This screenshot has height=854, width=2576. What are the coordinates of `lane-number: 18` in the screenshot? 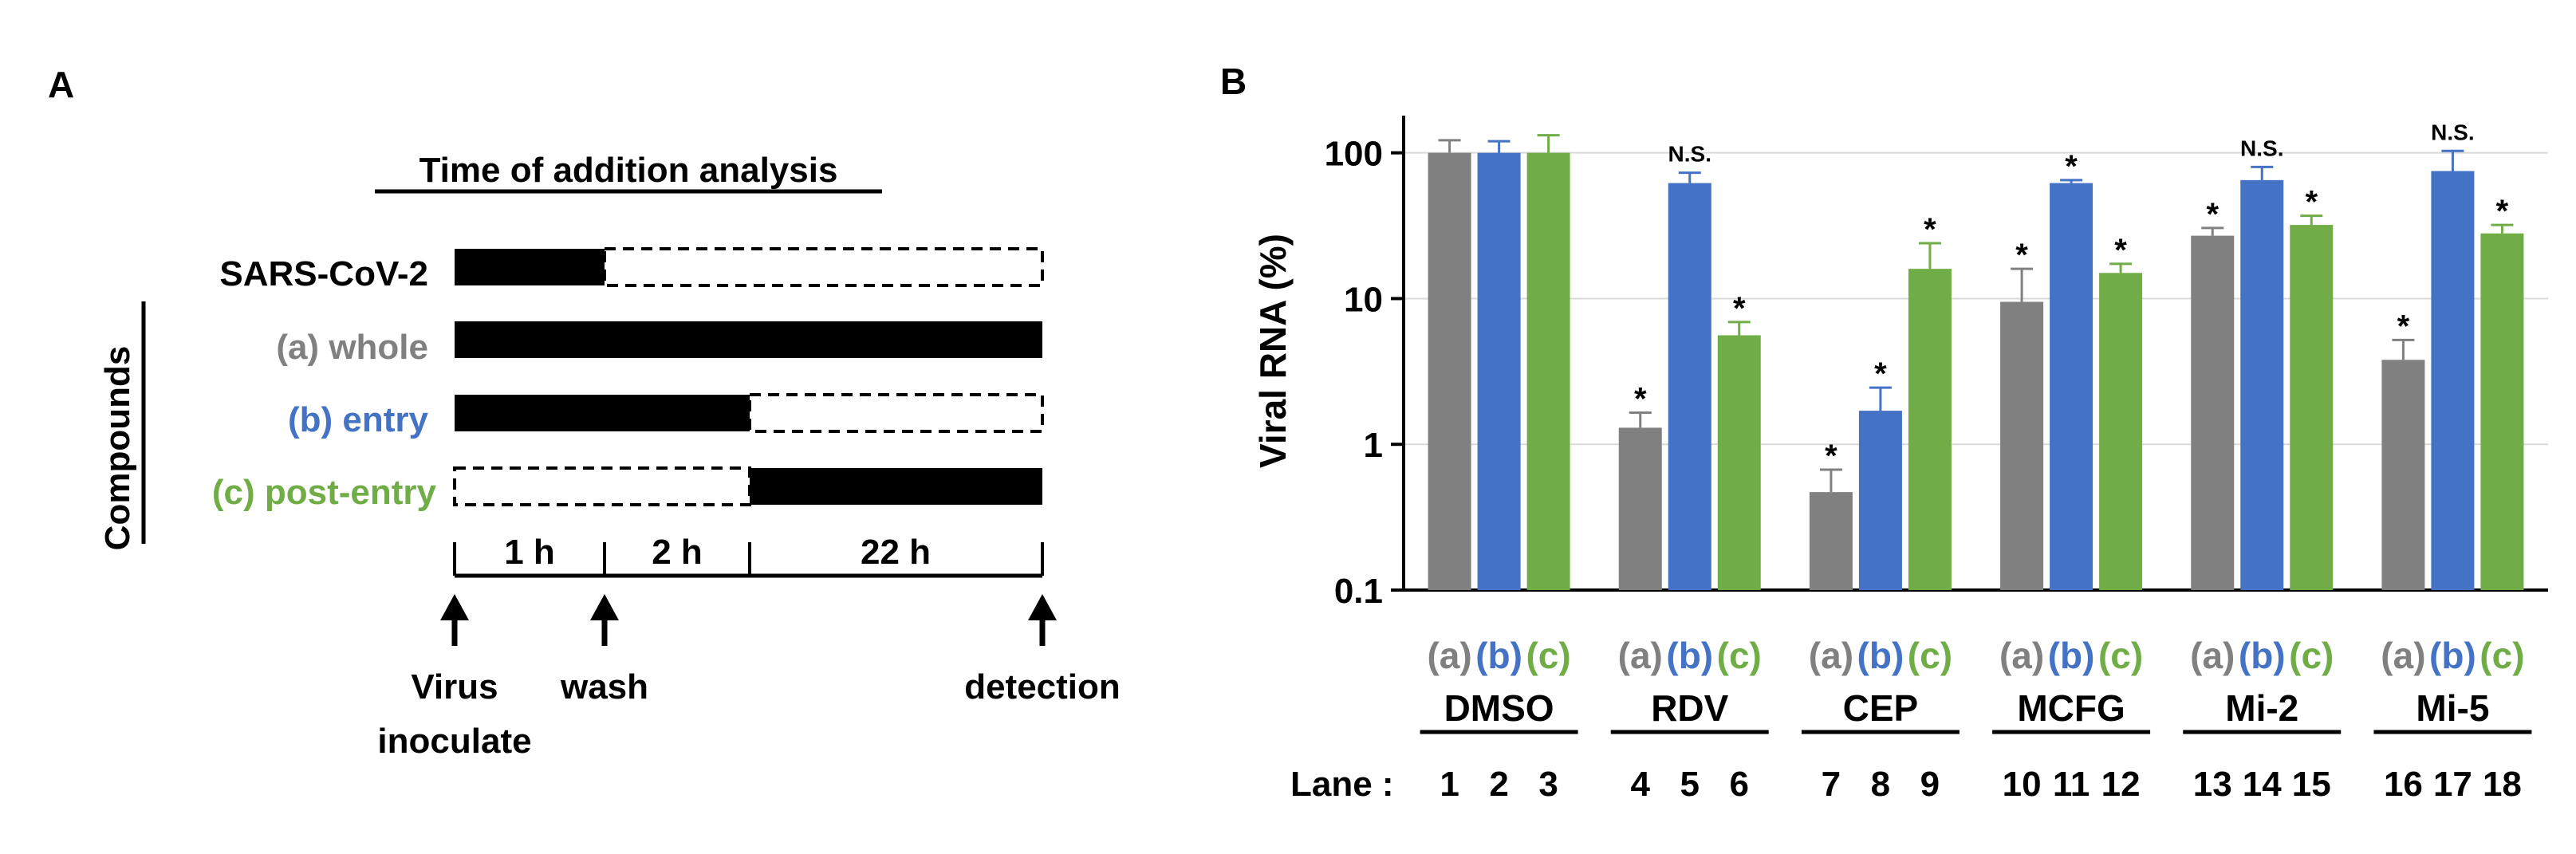 It's located at (2502, 784).